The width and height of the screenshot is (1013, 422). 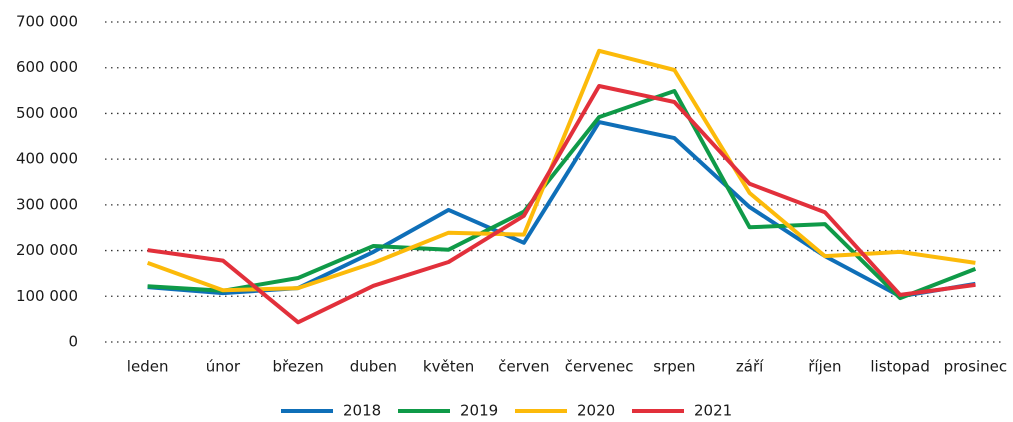 I want to click on x-tick-label: říjen, so click(x=824, y=367).